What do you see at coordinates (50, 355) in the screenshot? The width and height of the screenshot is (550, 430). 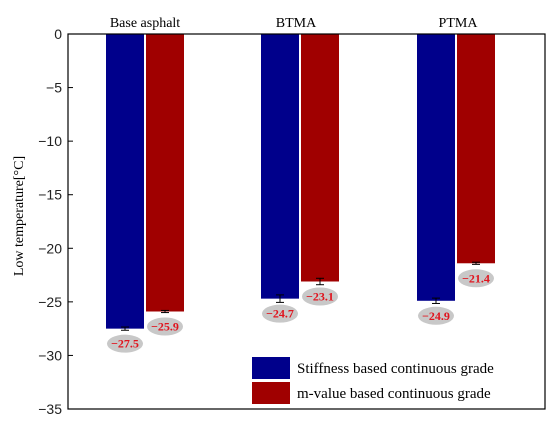 I see `y-tick-label: −30` at bounding box center [50, 355].